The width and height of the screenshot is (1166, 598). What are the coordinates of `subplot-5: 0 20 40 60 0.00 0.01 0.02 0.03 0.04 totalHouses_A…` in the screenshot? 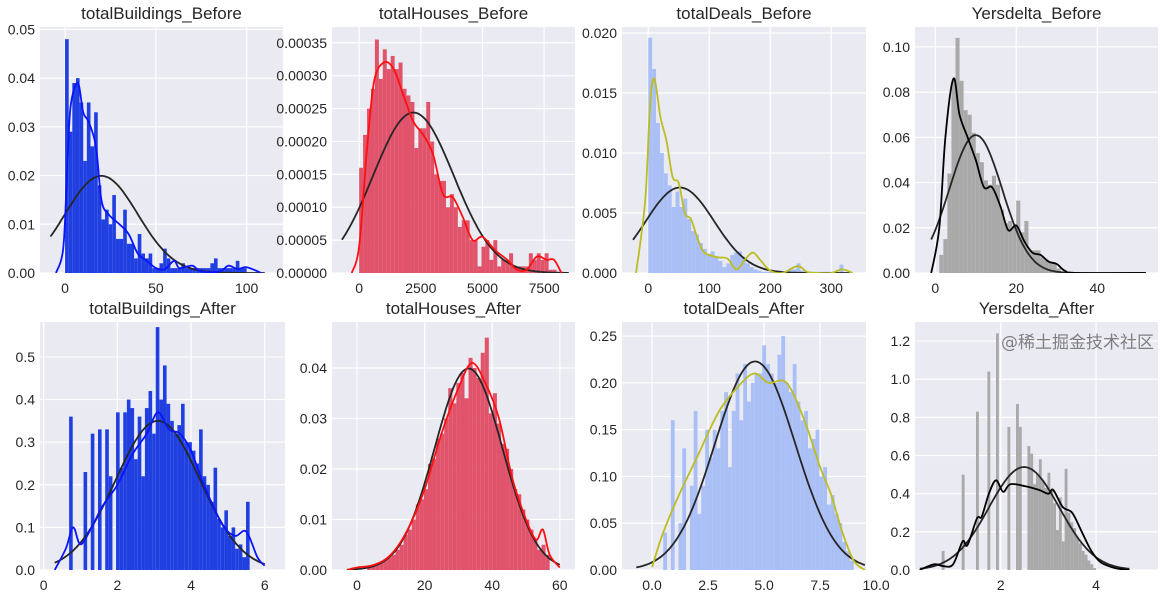 It's located at (437, 446).